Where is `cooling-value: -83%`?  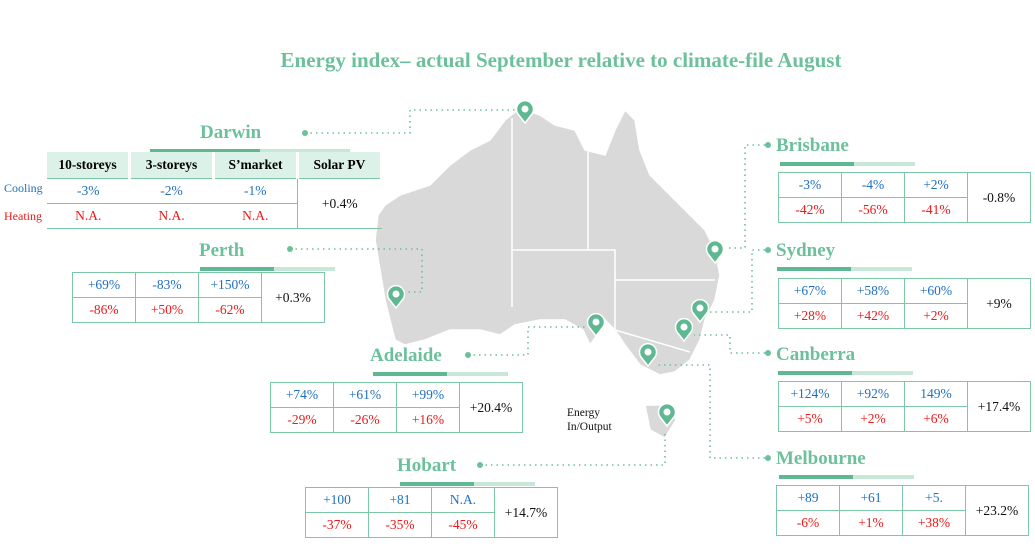
cooling-value: -83% is located at coordinates (167, 285).